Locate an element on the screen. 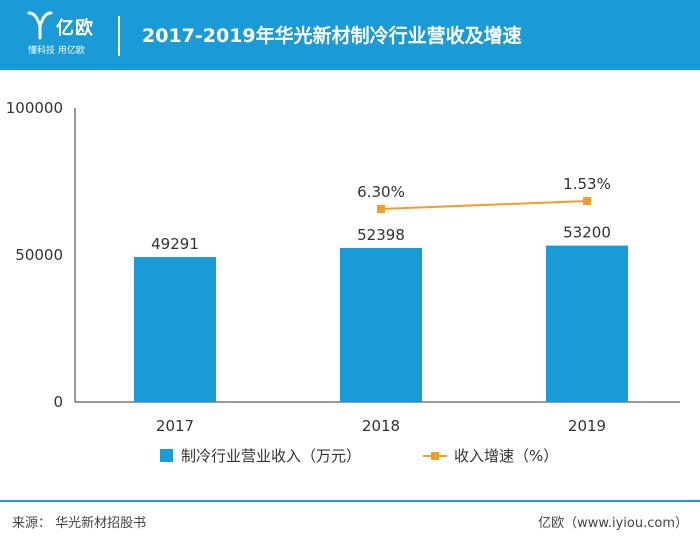 The width and height of the screenshot is (700, 548). logo-slogan: 懂科技 用亿欧 is located at coordinates (56, 51).